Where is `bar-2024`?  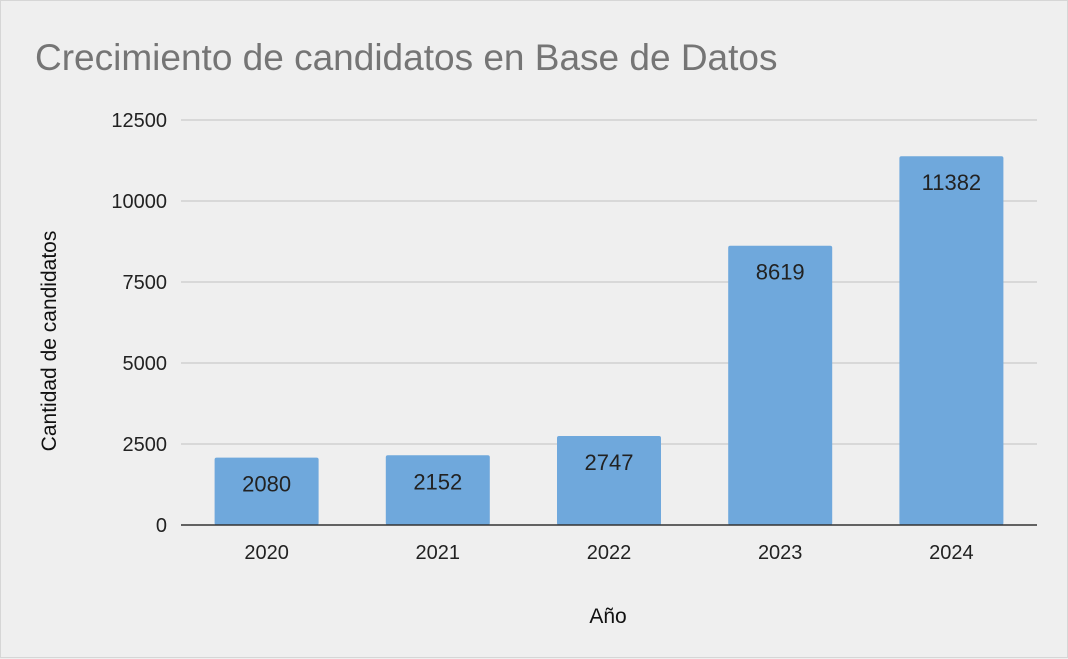 bar-2024 is located at coordinates (951, 340).